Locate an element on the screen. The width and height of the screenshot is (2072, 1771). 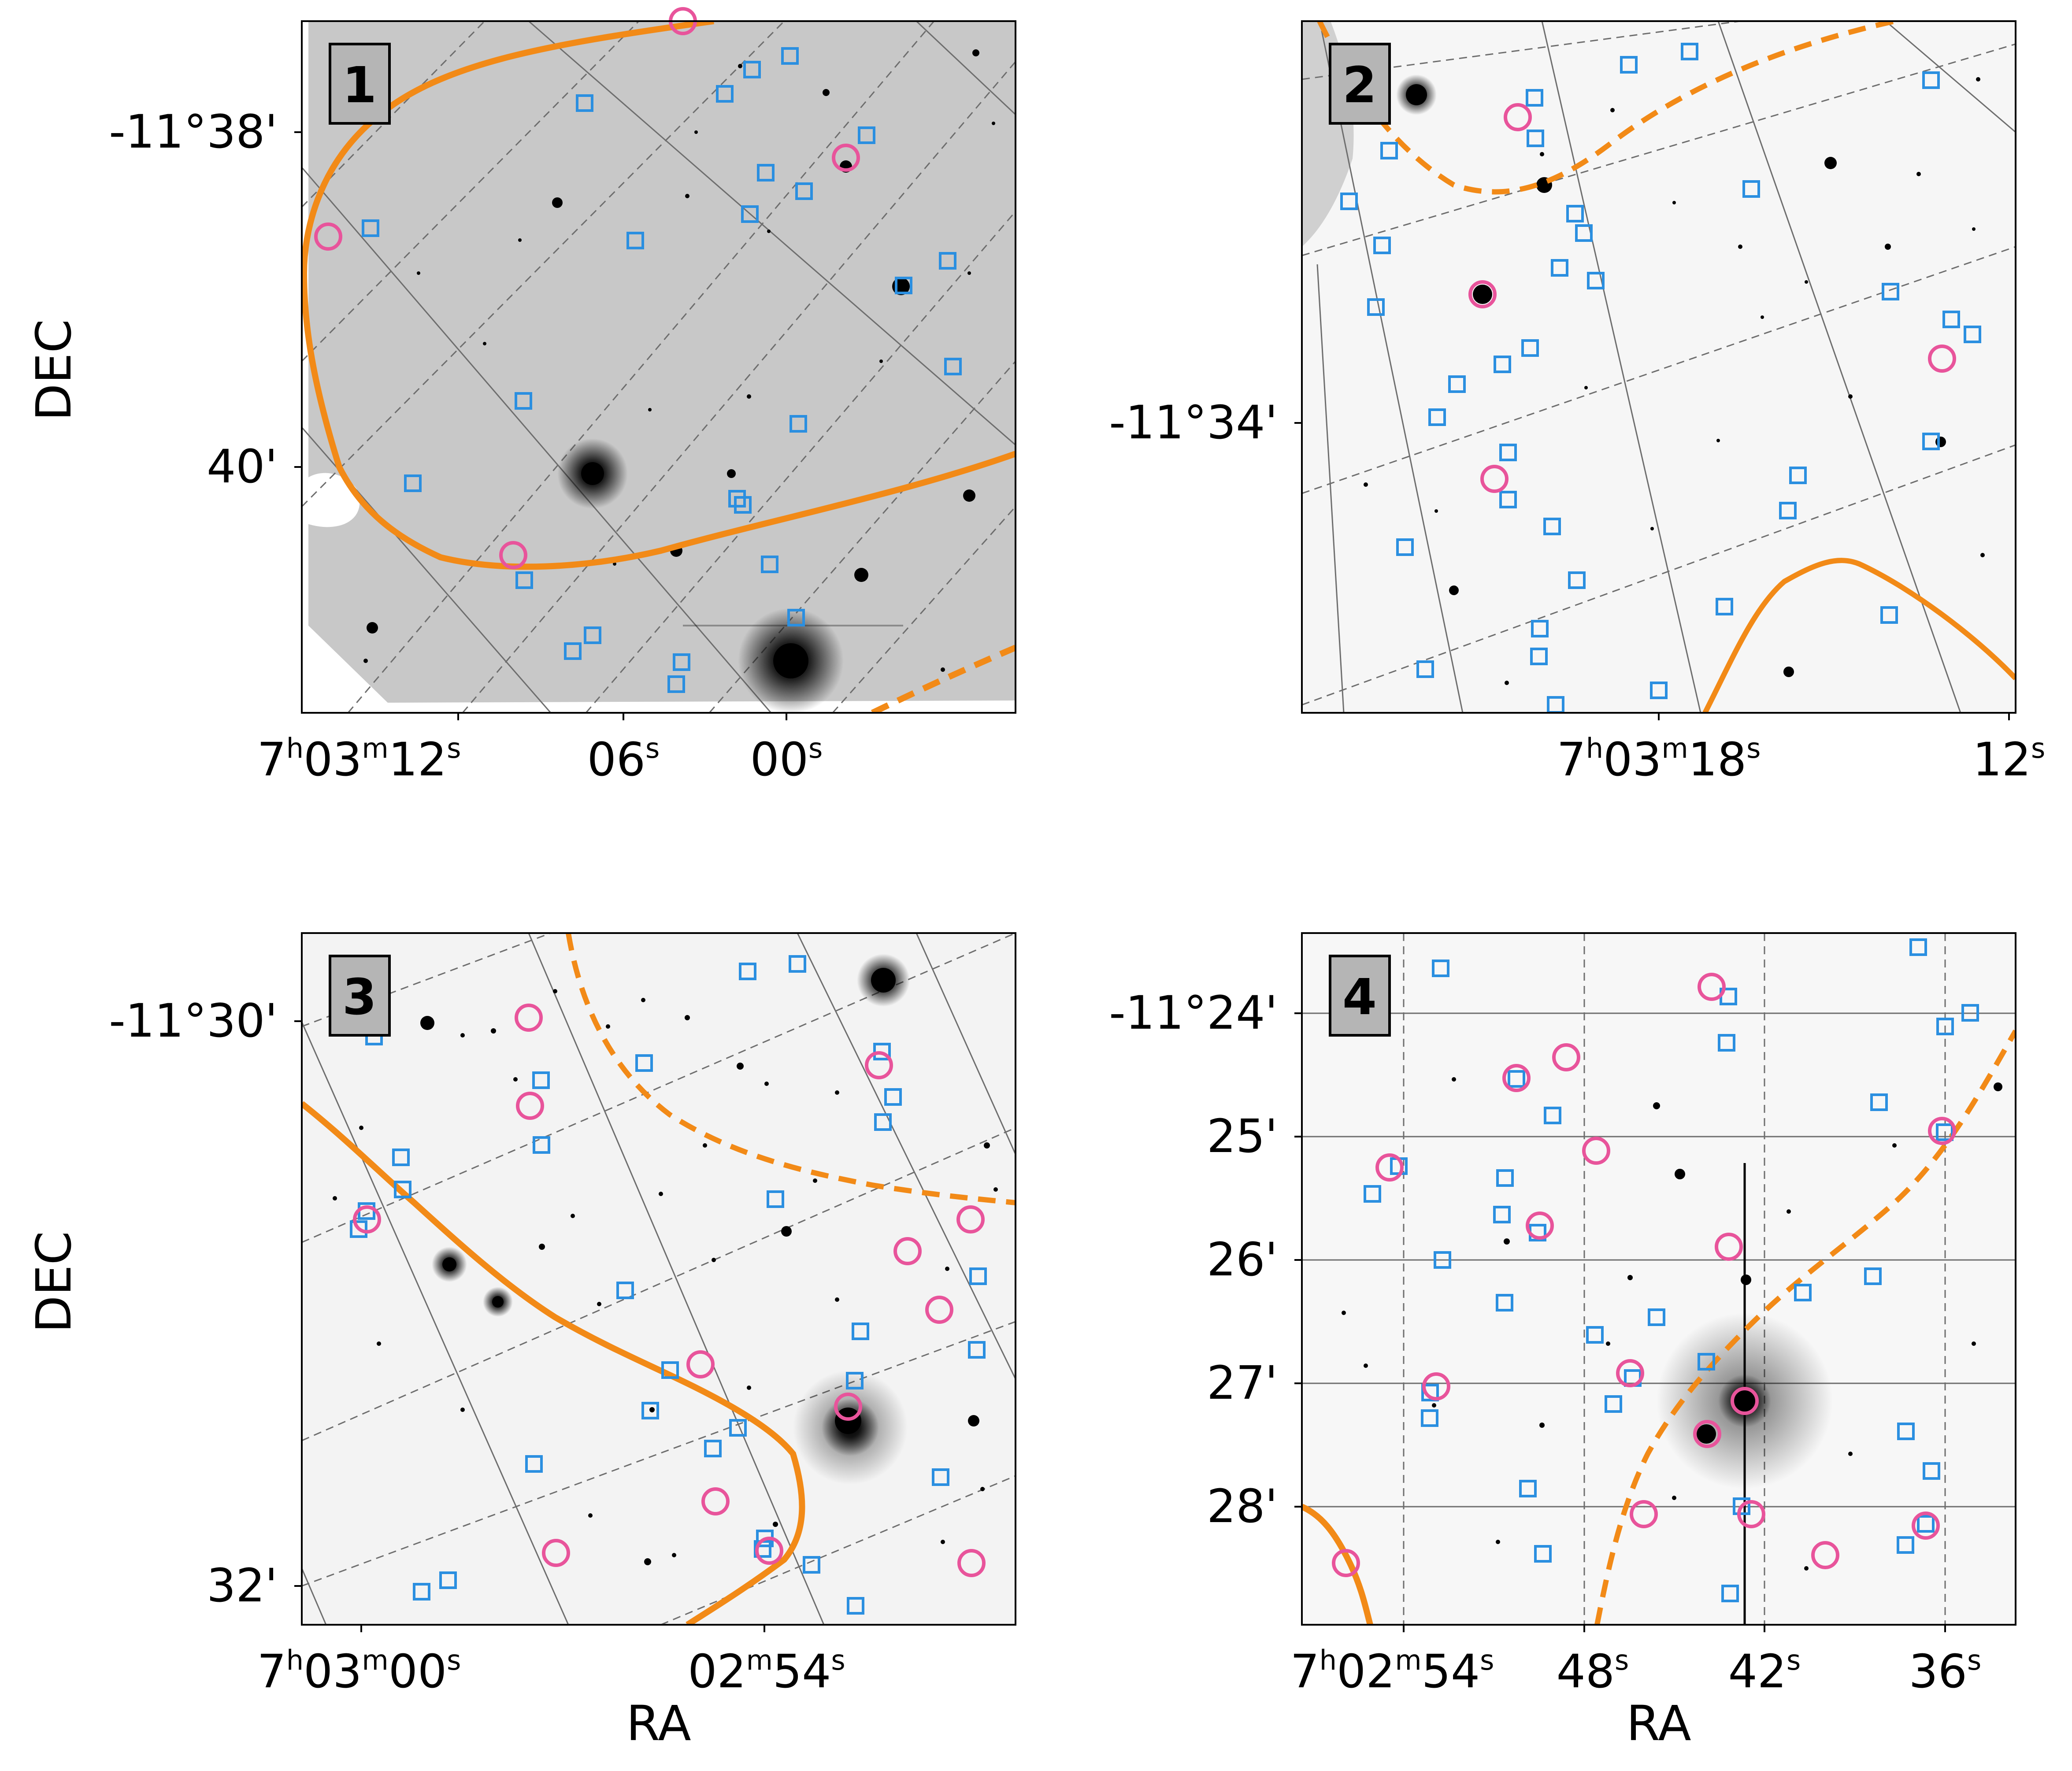
panel-1-sky-background is located at coordinates (662, 362).